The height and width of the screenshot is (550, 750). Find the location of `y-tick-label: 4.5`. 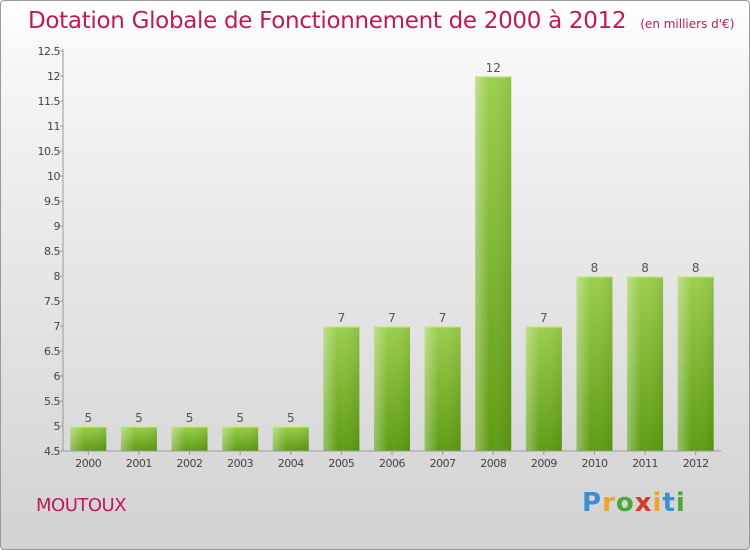

y-tick-label: 4.5 is located at coordinates (52, 451).